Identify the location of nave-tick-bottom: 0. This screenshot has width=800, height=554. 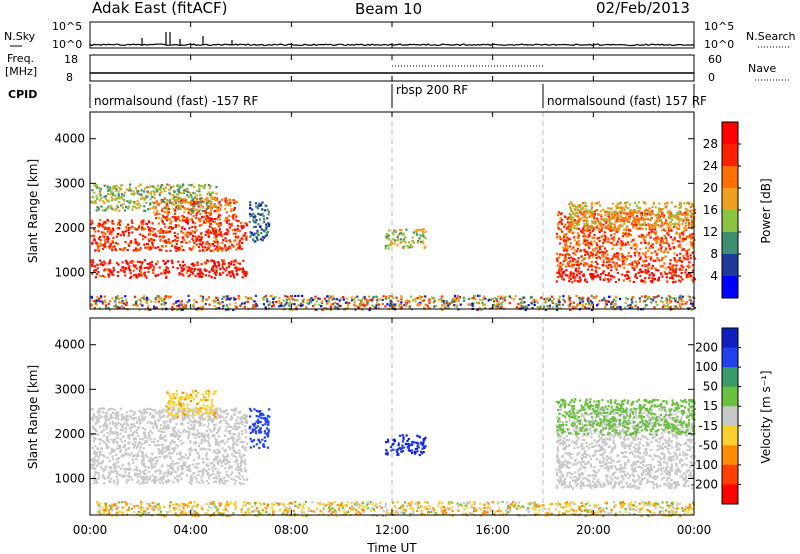
(711, 77).